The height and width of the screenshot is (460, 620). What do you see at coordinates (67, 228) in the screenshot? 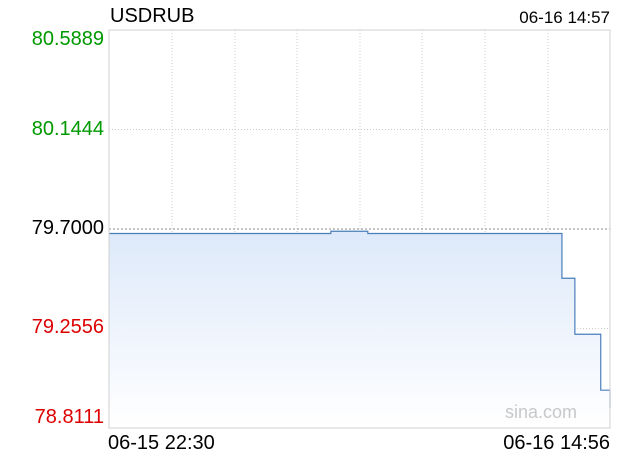
I see `y-tick-label: 79.7000` at bounding box center [67, 228].